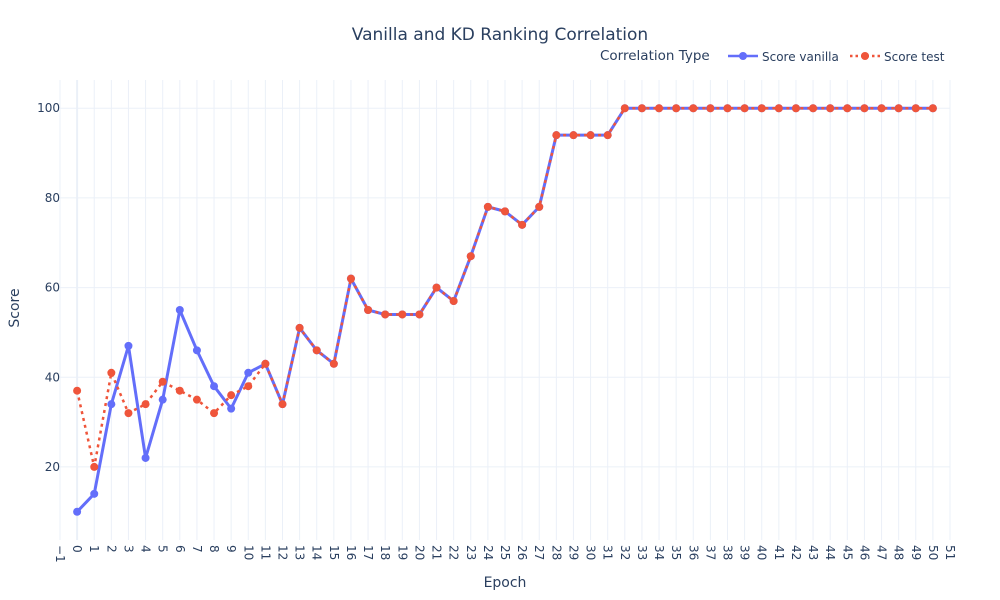 The image size is (1000, 600). What do you see at coordinates (625, 552) in the screenshot?
I see `x-tick-label: 32` at bounding box center [625, 552].